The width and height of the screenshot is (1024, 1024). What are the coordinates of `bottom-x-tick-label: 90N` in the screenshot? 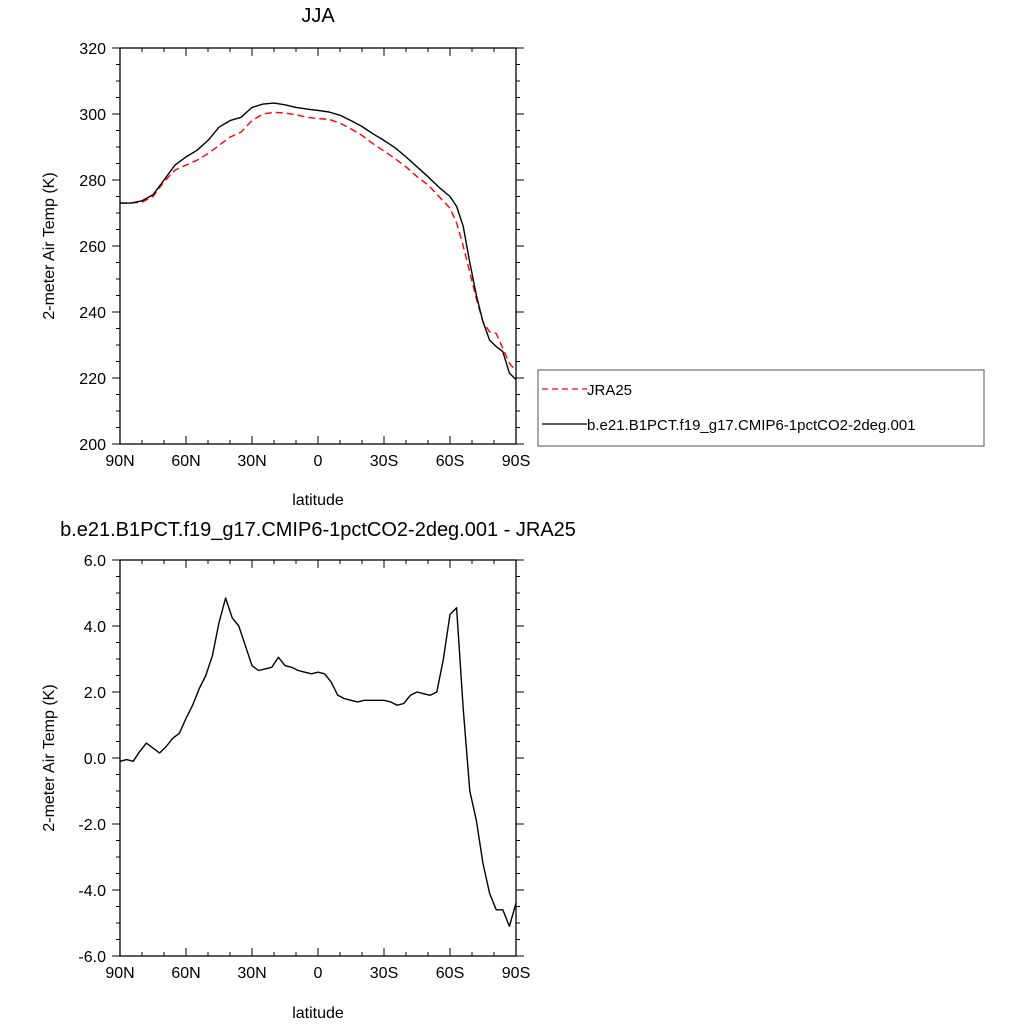 It's located at (119, 973).